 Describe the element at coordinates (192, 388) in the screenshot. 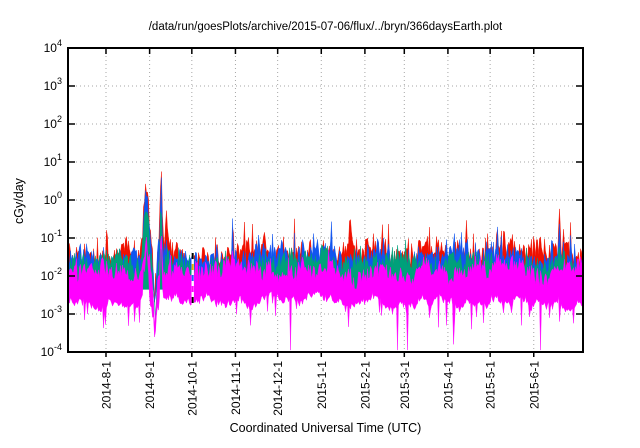

I see `x-tick-label: 2014-10-1` at that location.